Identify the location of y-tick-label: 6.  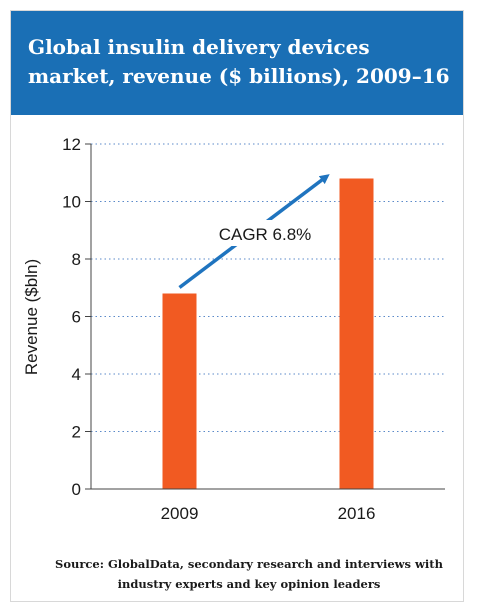
(76, 317).